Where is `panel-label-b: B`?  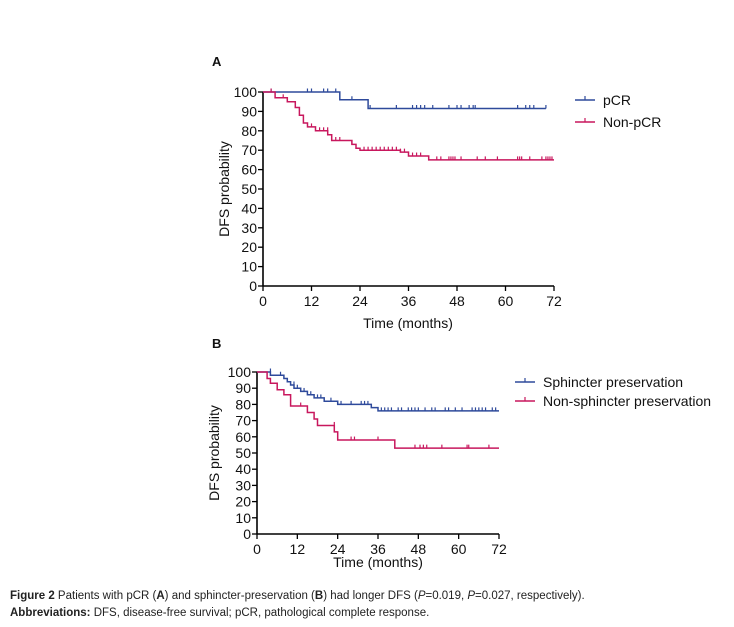 panel-label-b: B is located at coordinates (216, 343).